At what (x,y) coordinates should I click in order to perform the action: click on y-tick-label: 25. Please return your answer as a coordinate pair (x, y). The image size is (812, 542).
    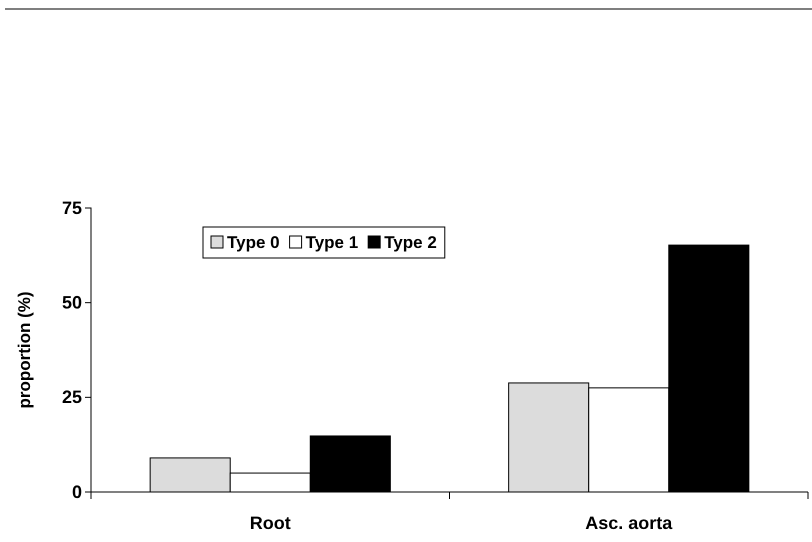
    Looking at the image, I should click on (72, 397).